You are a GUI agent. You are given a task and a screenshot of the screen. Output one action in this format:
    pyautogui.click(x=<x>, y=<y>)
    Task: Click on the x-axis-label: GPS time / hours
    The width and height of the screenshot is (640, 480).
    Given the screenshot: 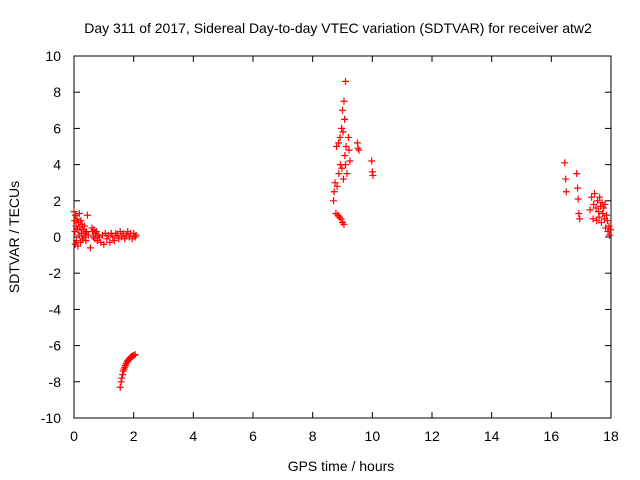 What is the action you would take?
    pyautogui.click(x=341, y=466)
    